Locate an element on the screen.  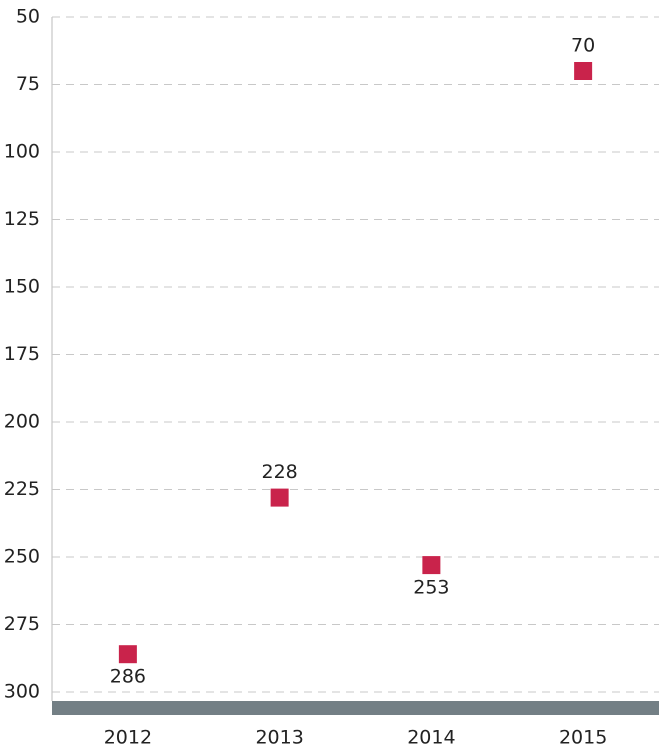
y-tick-label: 275 is located at coordinates (22, 624).